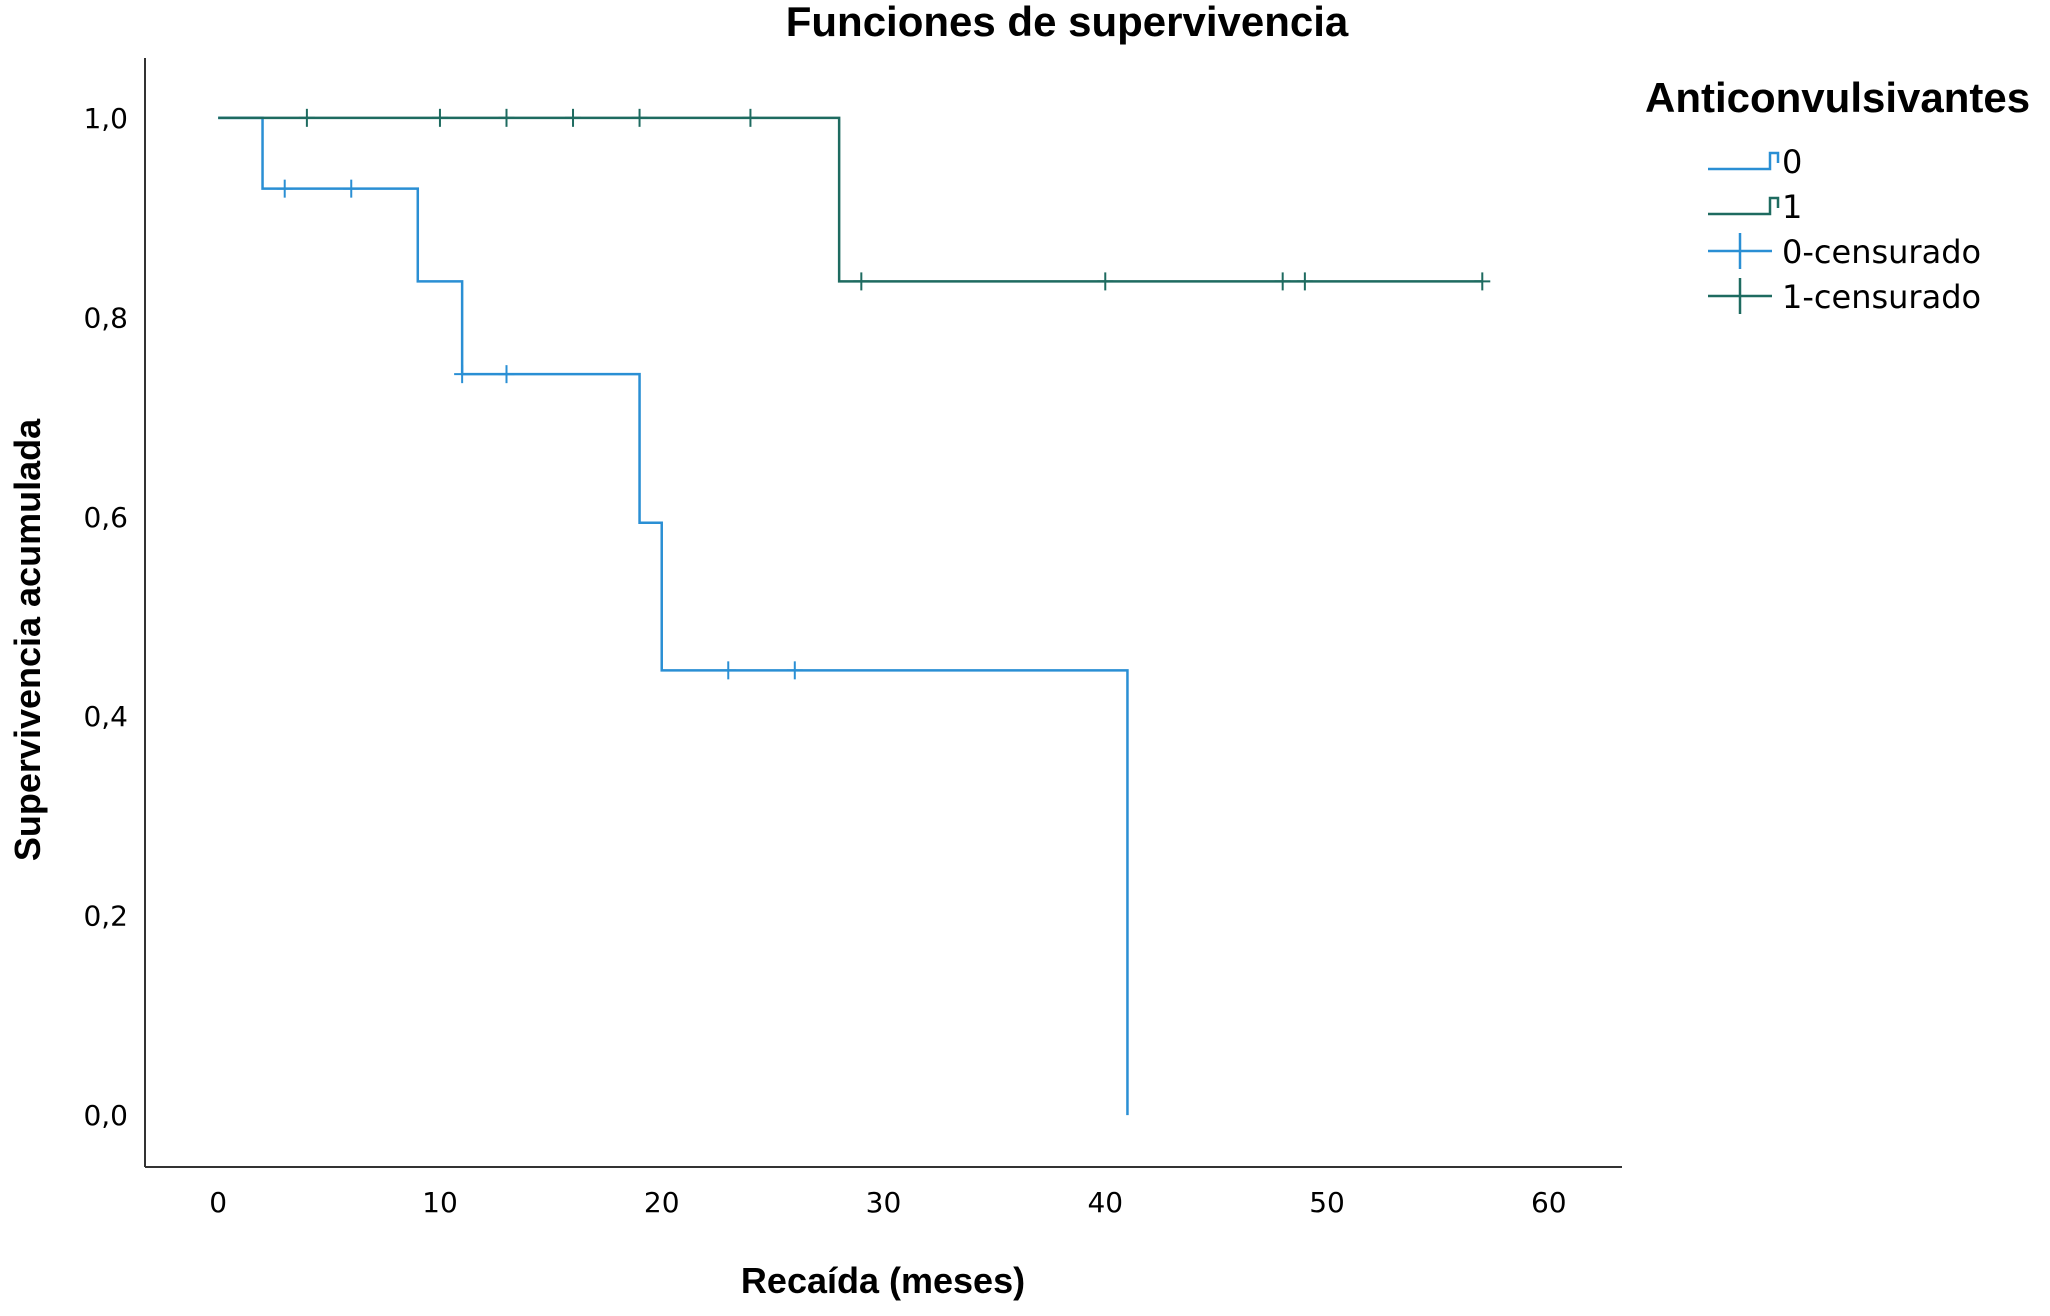 The height and width of the screenshot is (1316, 2050). I want to click on x-tick-label: 40, so click(1105, 1202).